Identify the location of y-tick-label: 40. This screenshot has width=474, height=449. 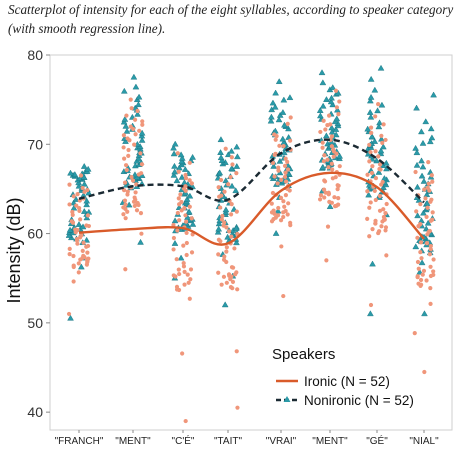
(35, 412).